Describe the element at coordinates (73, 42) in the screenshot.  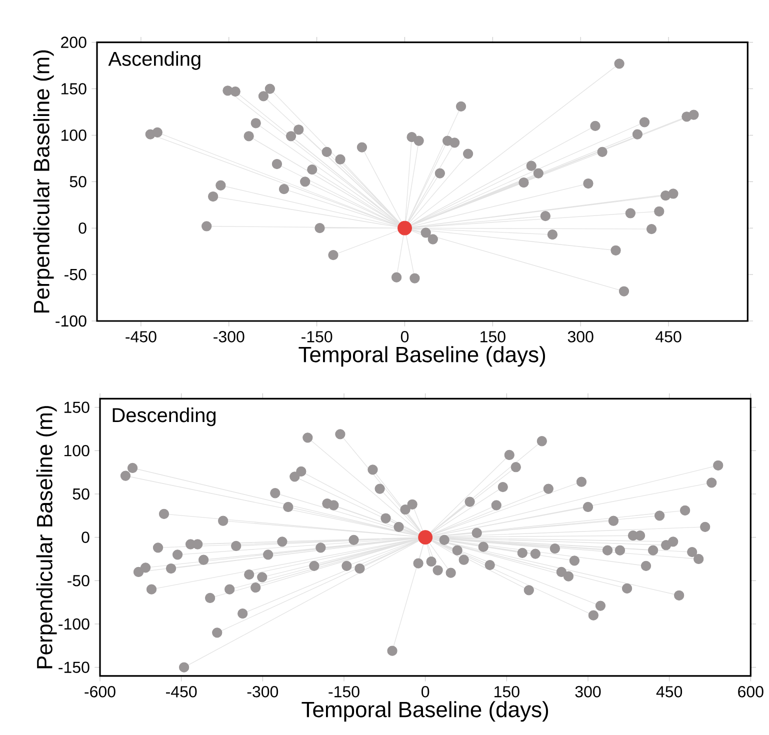
I see `y-tick-label: 200` at that location.